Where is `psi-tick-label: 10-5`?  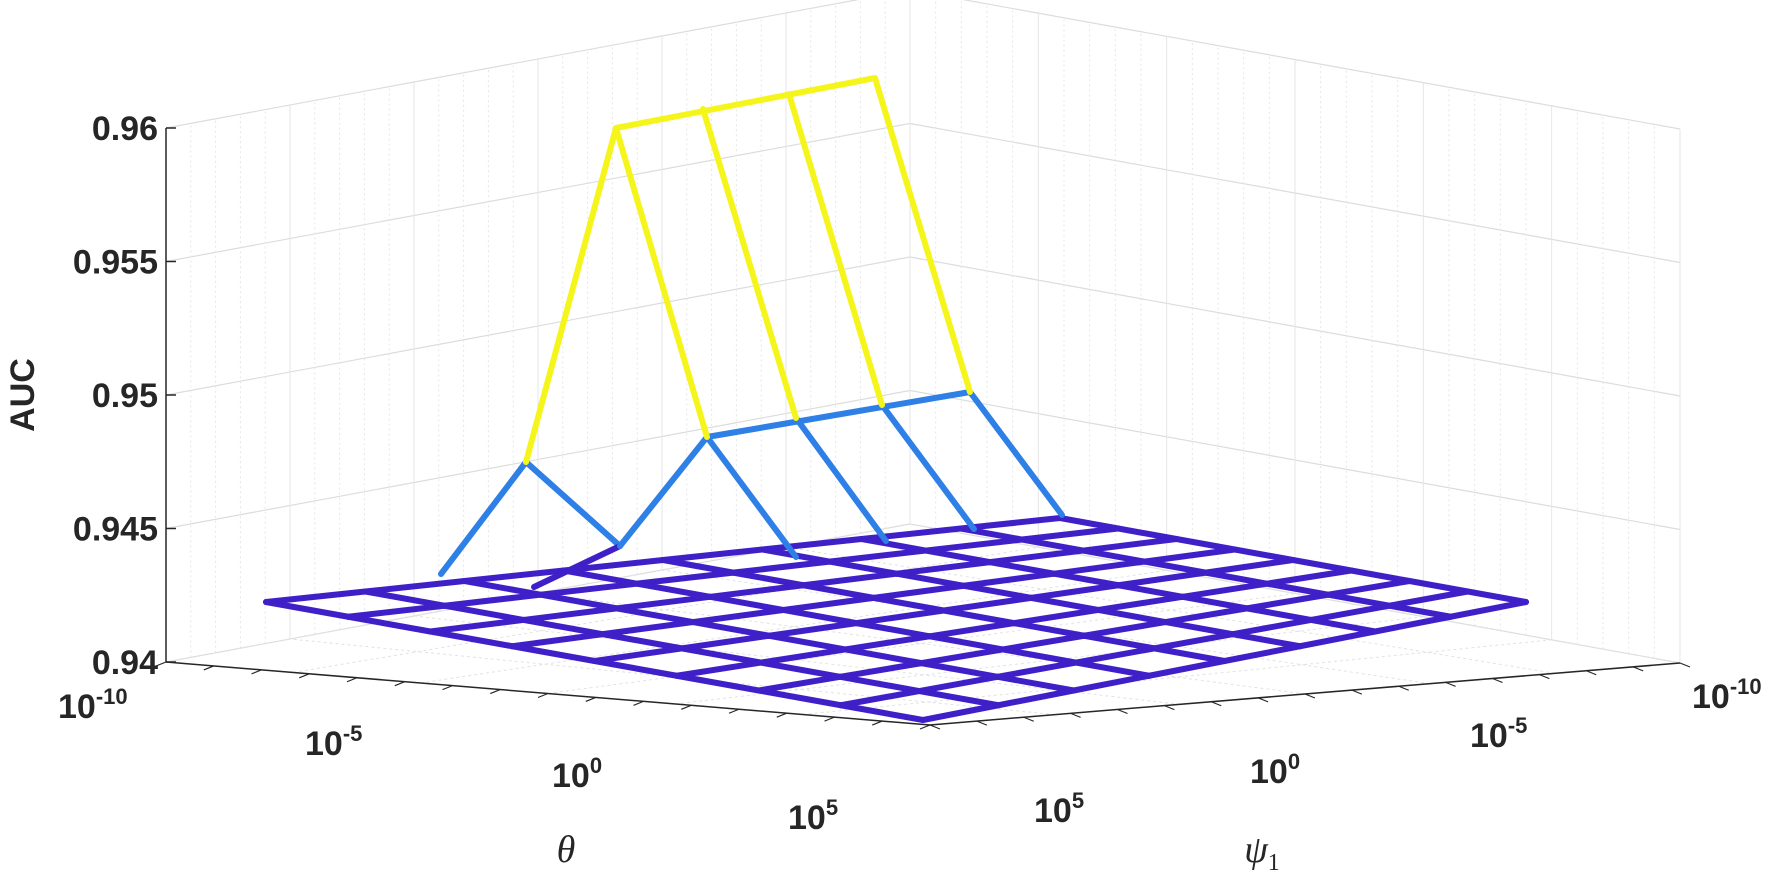 psi-tick-label: 10-5 is located at coordinates (1498, 734).